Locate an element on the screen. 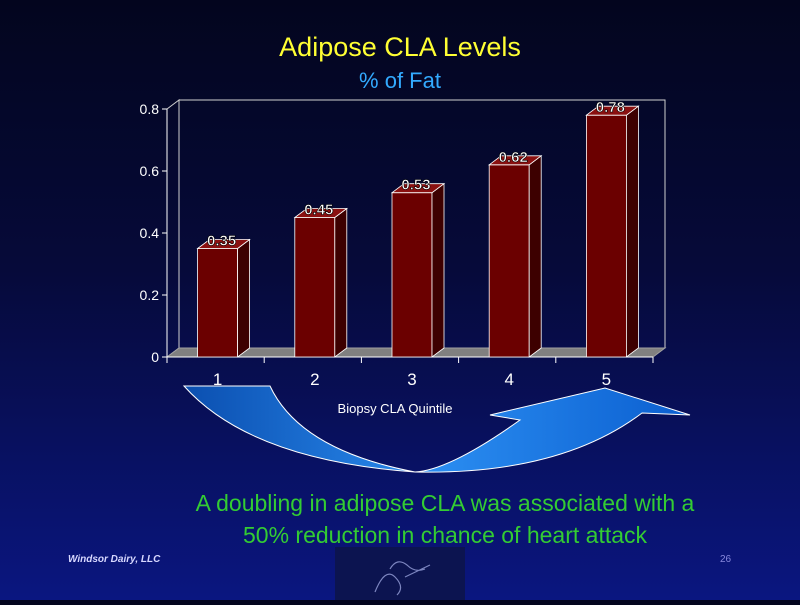  y-tick-label: 0.8 is located at coordinates (150, 109).